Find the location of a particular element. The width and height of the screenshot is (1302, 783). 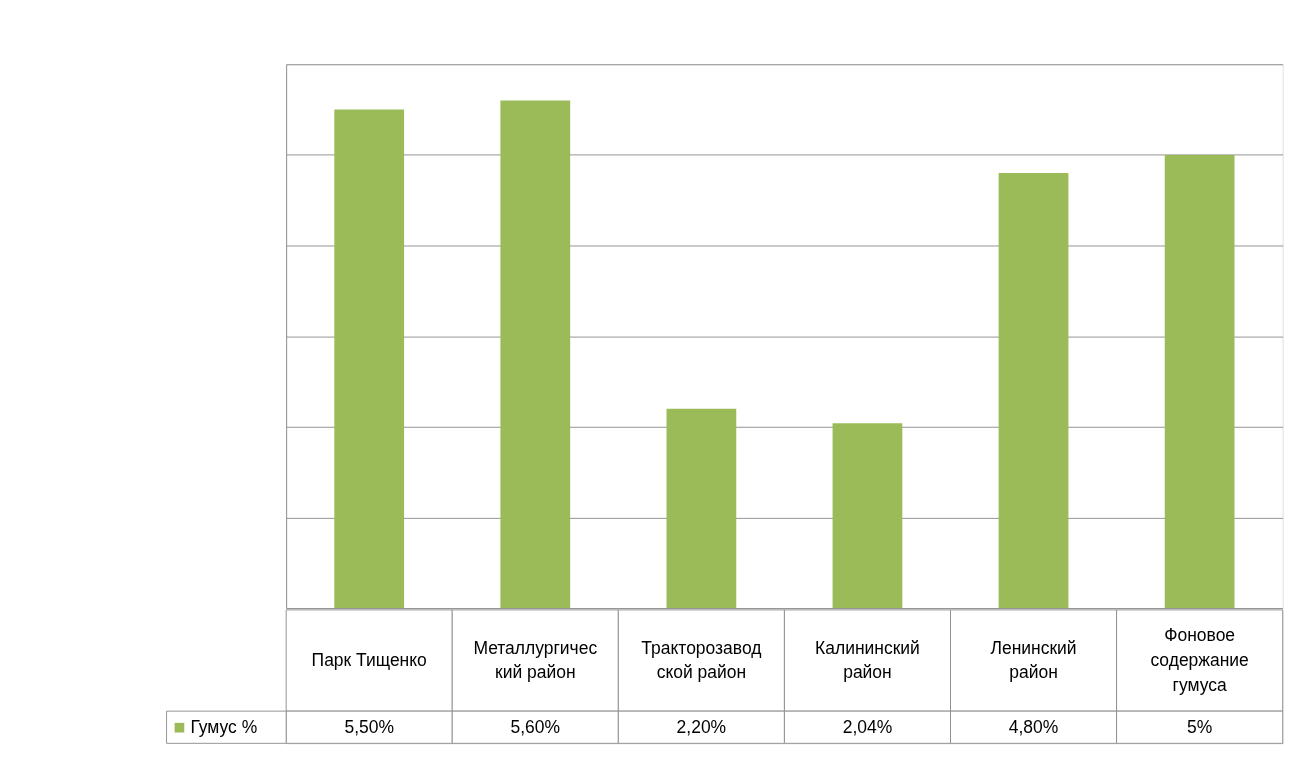

data-label: 5,60% is located at coordinates (535, 727).